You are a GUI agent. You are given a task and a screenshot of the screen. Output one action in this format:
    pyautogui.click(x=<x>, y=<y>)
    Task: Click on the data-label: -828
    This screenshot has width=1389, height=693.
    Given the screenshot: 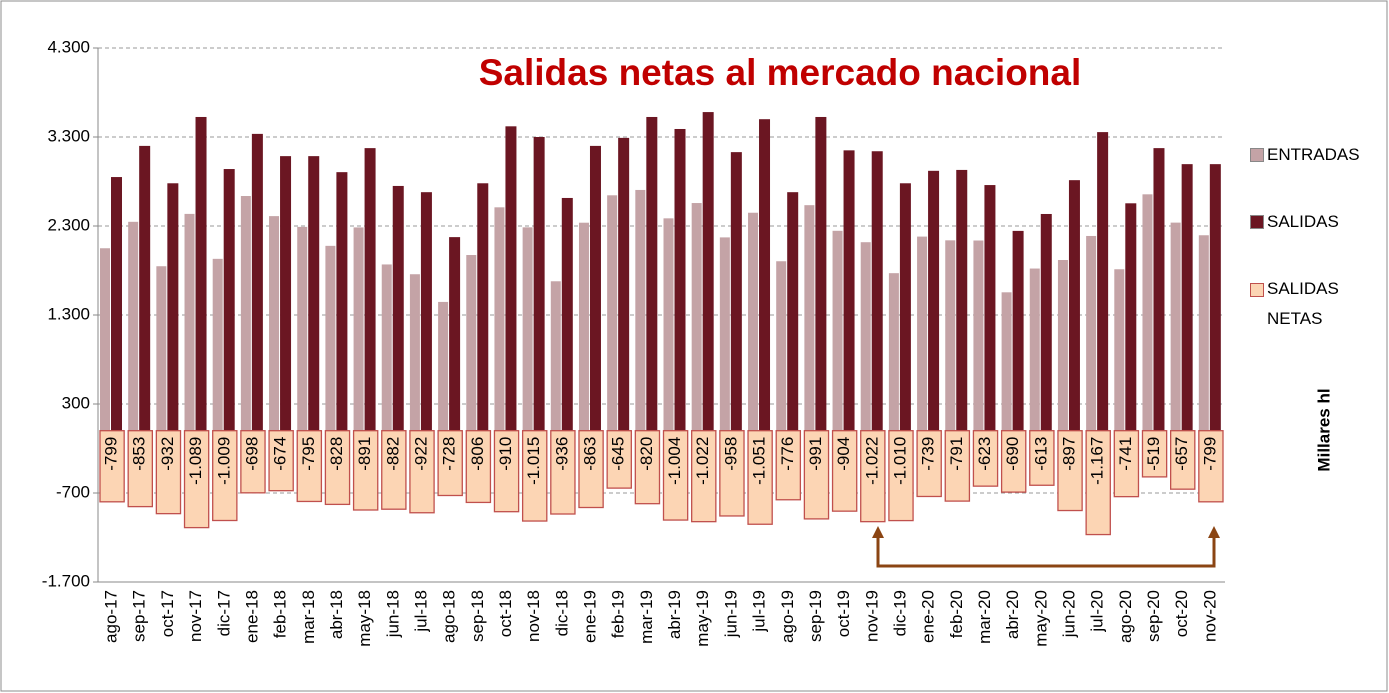 What is the action you would take?
    pyautogui.click(x=336, y=454)
    